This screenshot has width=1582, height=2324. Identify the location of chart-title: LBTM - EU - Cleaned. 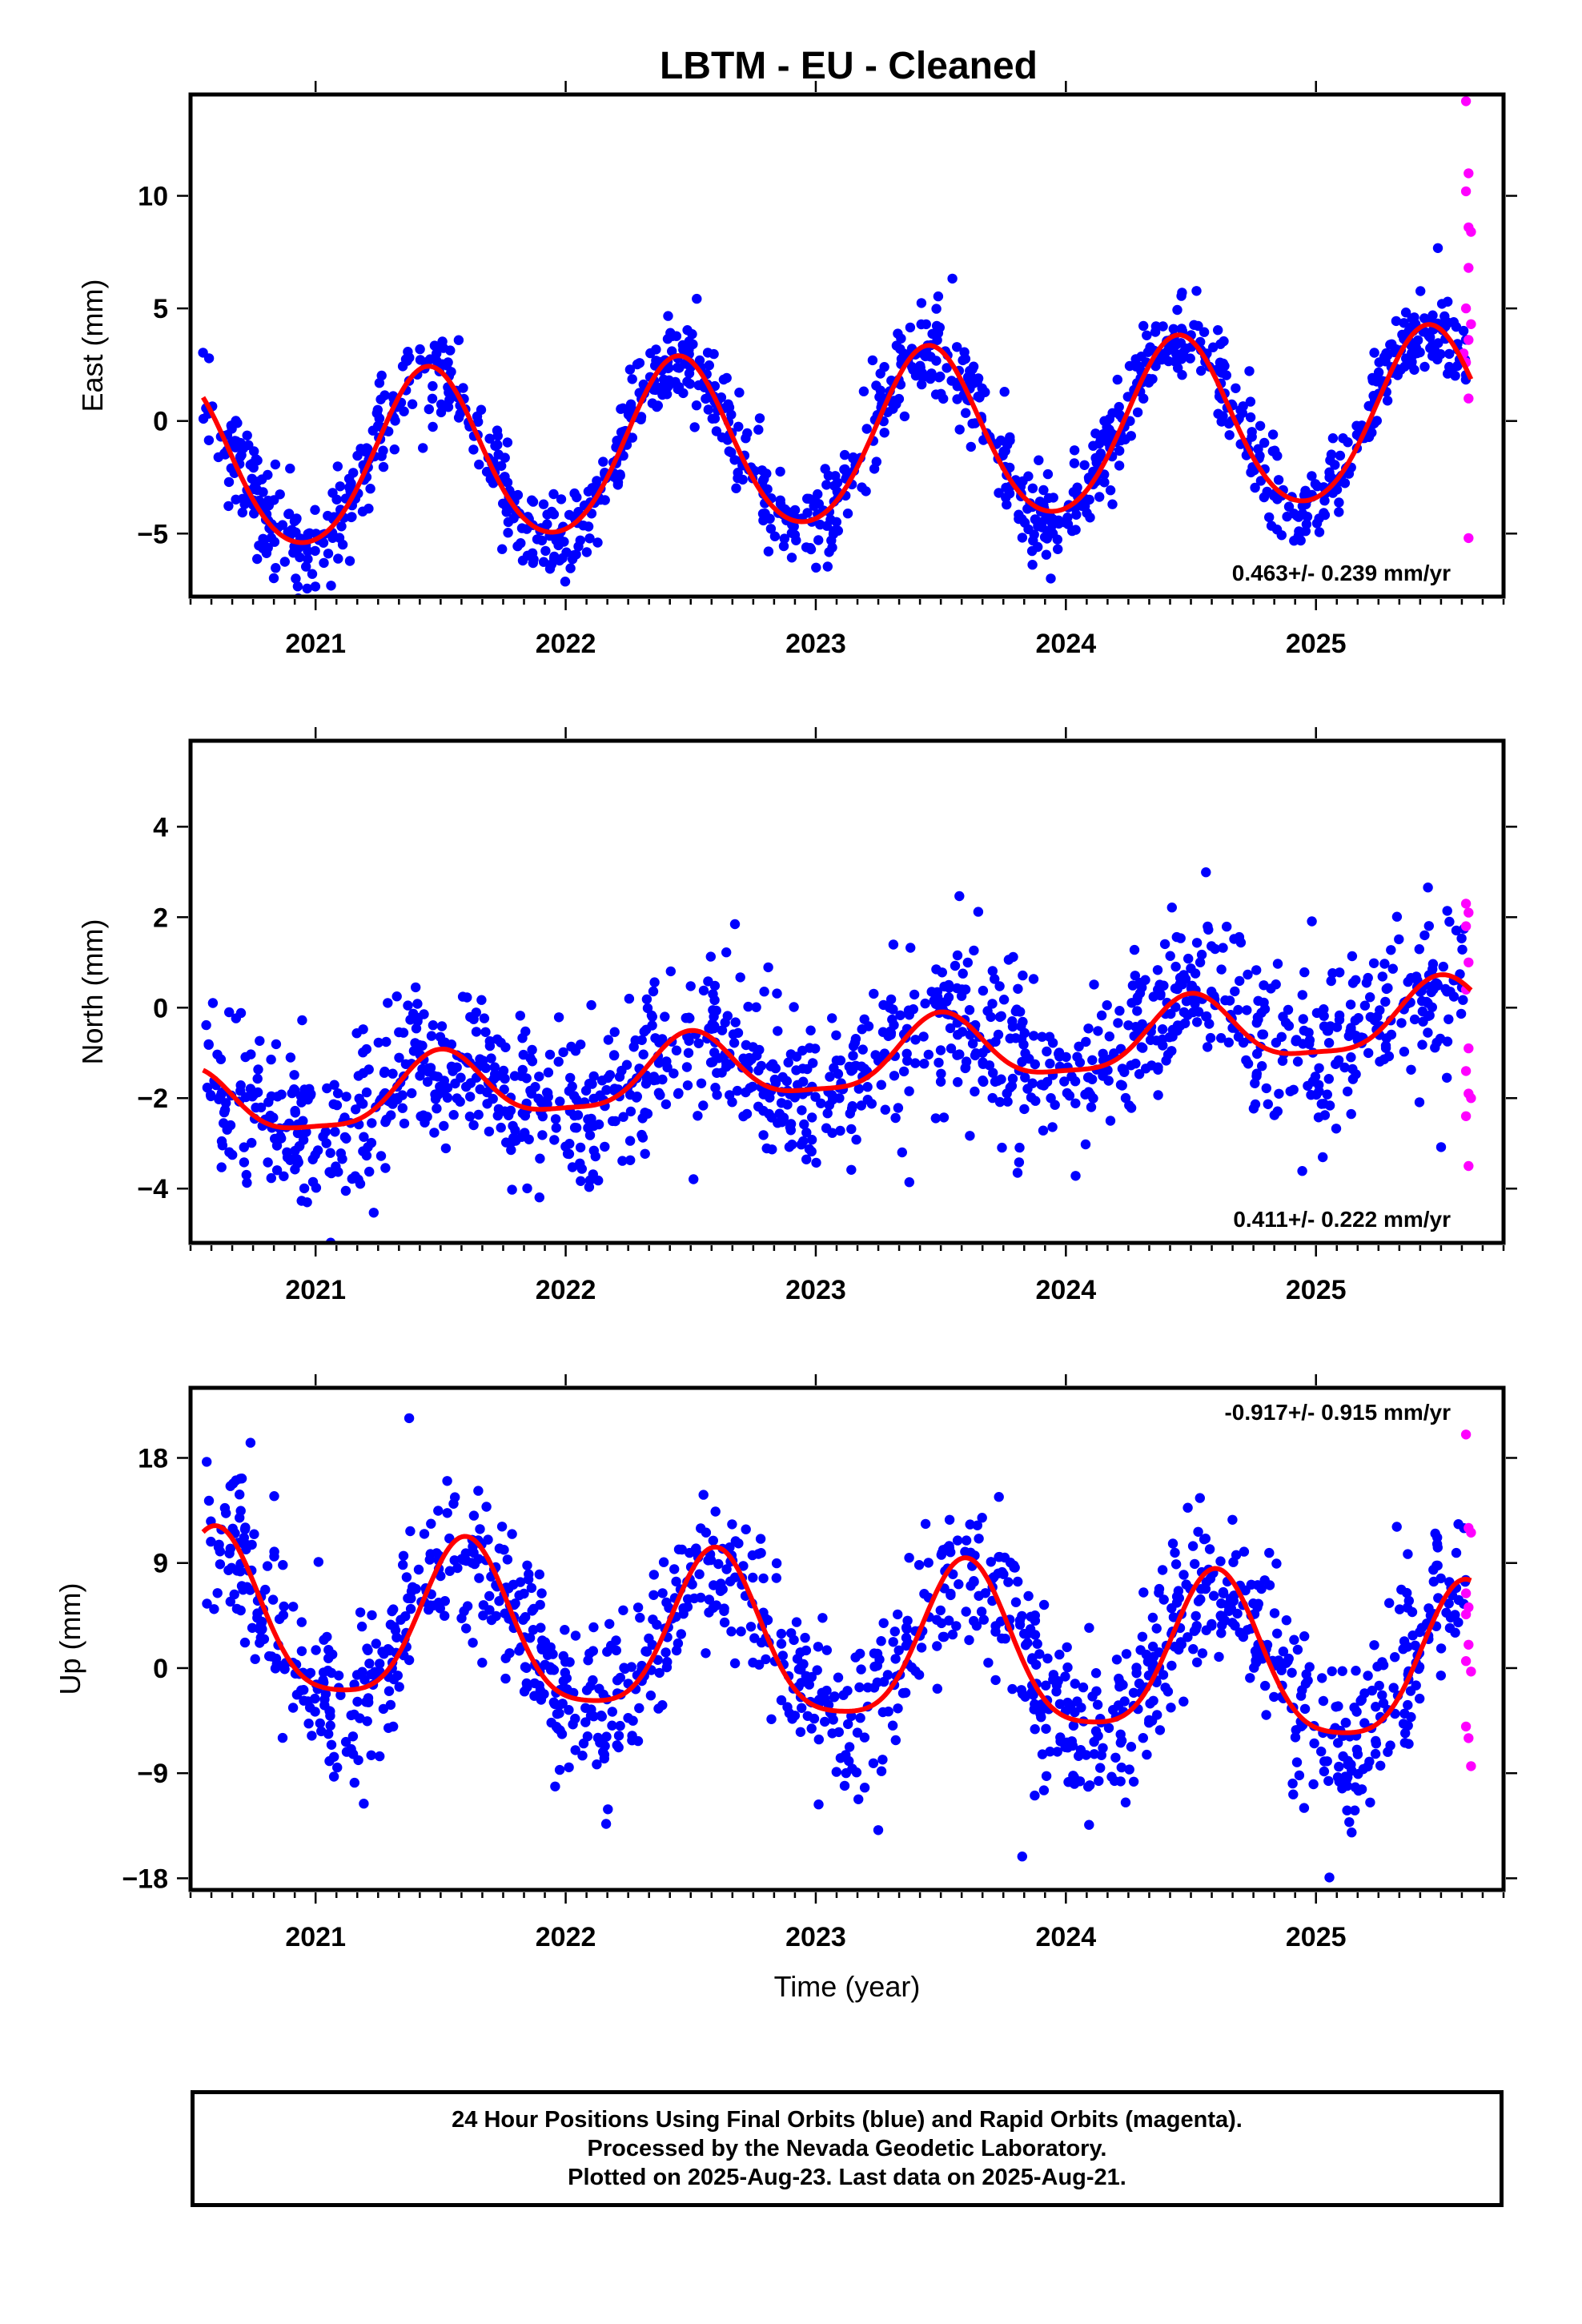
(849, 66).